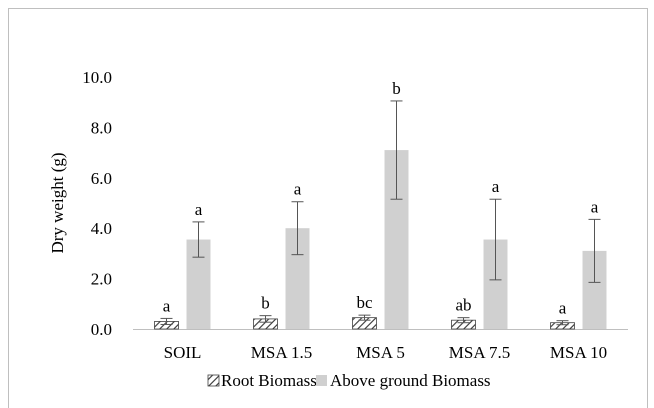 The height and width of the screenshot is (408, 654). Describe the element at coordinates (101, 279) in the screenshot. I see `y-tick-label: 2.0` at that location.